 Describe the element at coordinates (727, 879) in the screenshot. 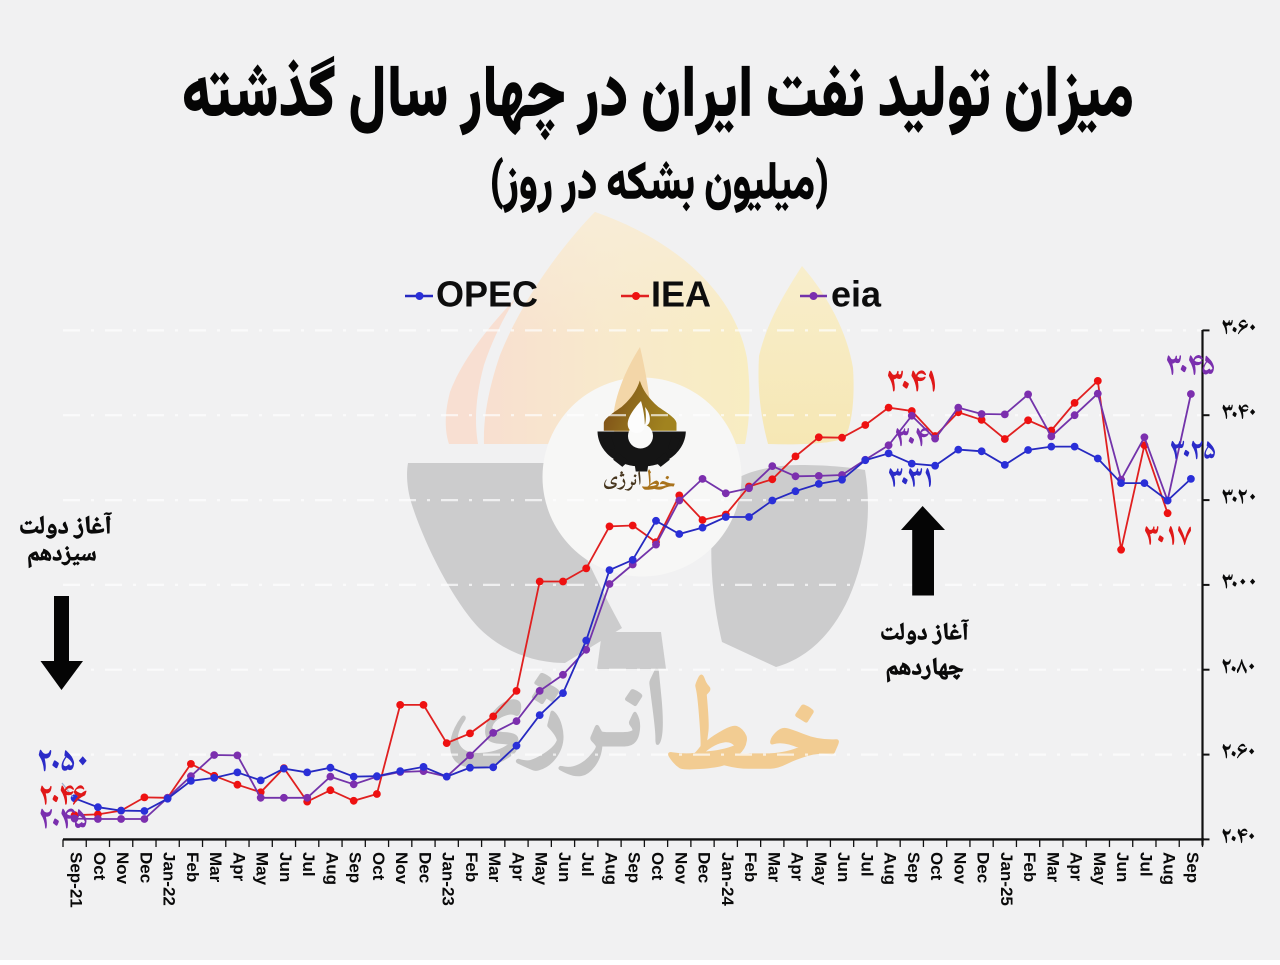

I see `svg-text: Jan-24` at that location.